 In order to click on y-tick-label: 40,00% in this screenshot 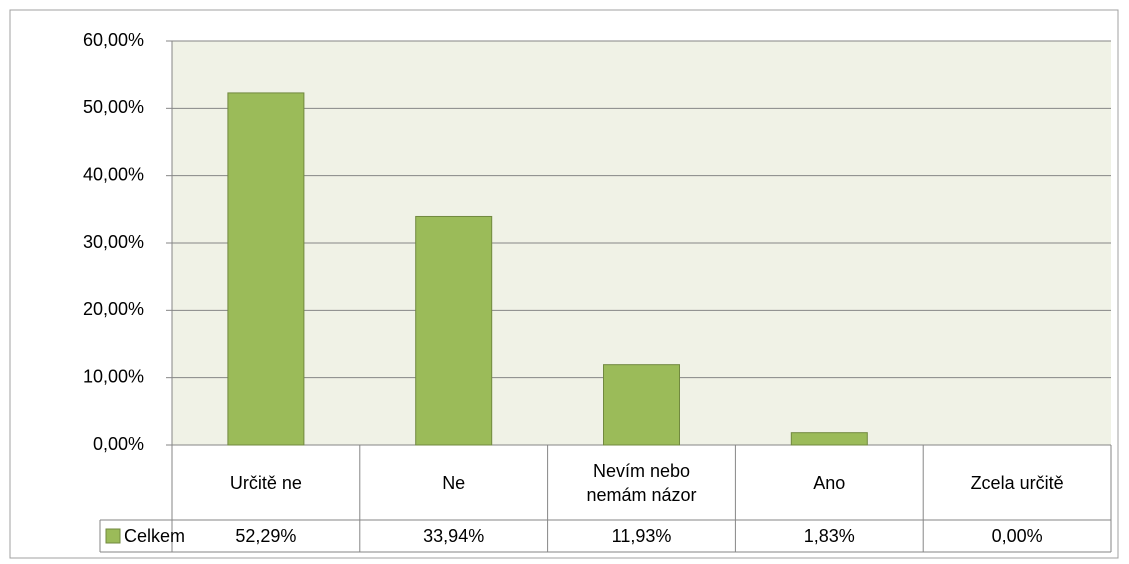, I will do `click(113, 174)`.